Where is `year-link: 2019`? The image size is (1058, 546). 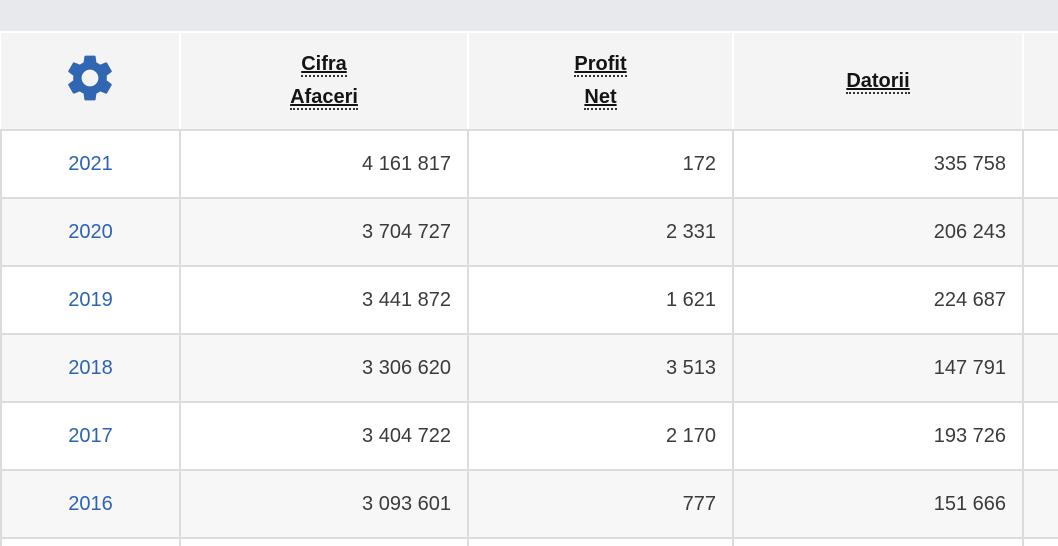 year-link: 2019 is located at coordinates (90, 299).